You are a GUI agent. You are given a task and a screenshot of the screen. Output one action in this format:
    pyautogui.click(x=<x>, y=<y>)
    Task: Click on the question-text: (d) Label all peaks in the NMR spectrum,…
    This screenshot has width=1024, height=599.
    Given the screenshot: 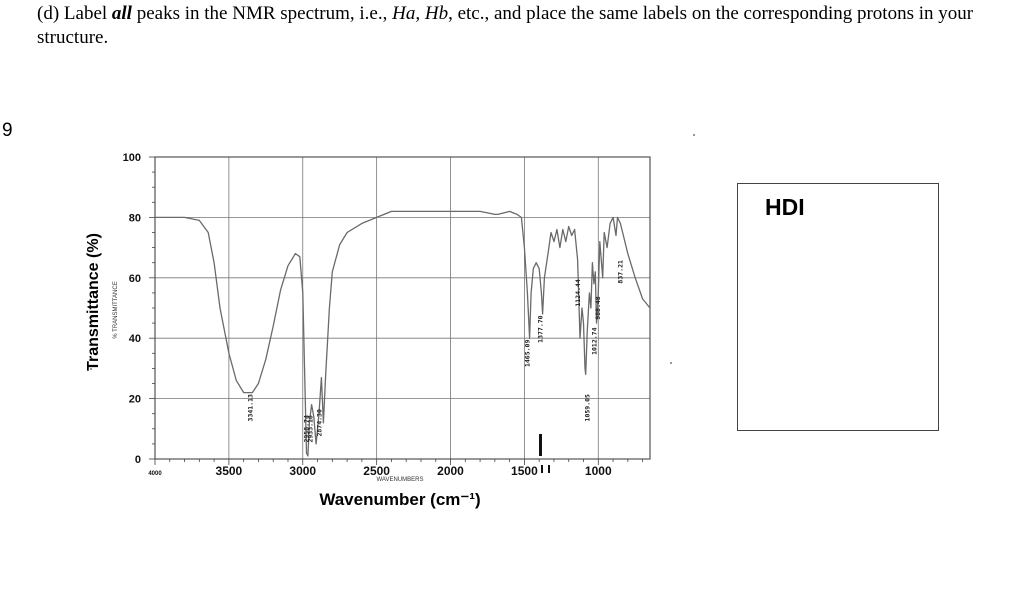 What is the action you would take?
    pyautogui.click(x=517, y=26)
    